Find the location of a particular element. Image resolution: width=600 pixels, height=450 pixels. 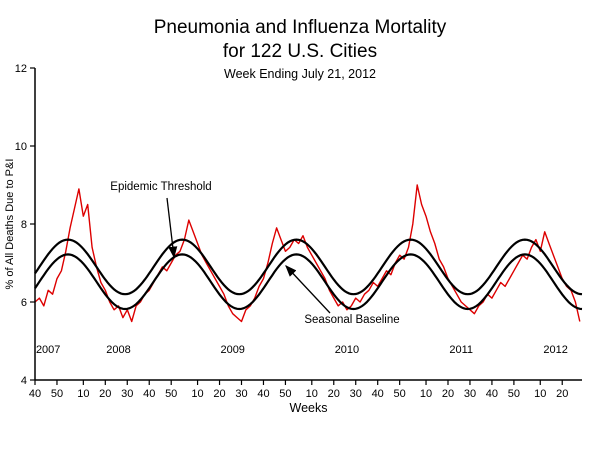

seasonal-baseline-line is located at coordinates (308, 282).